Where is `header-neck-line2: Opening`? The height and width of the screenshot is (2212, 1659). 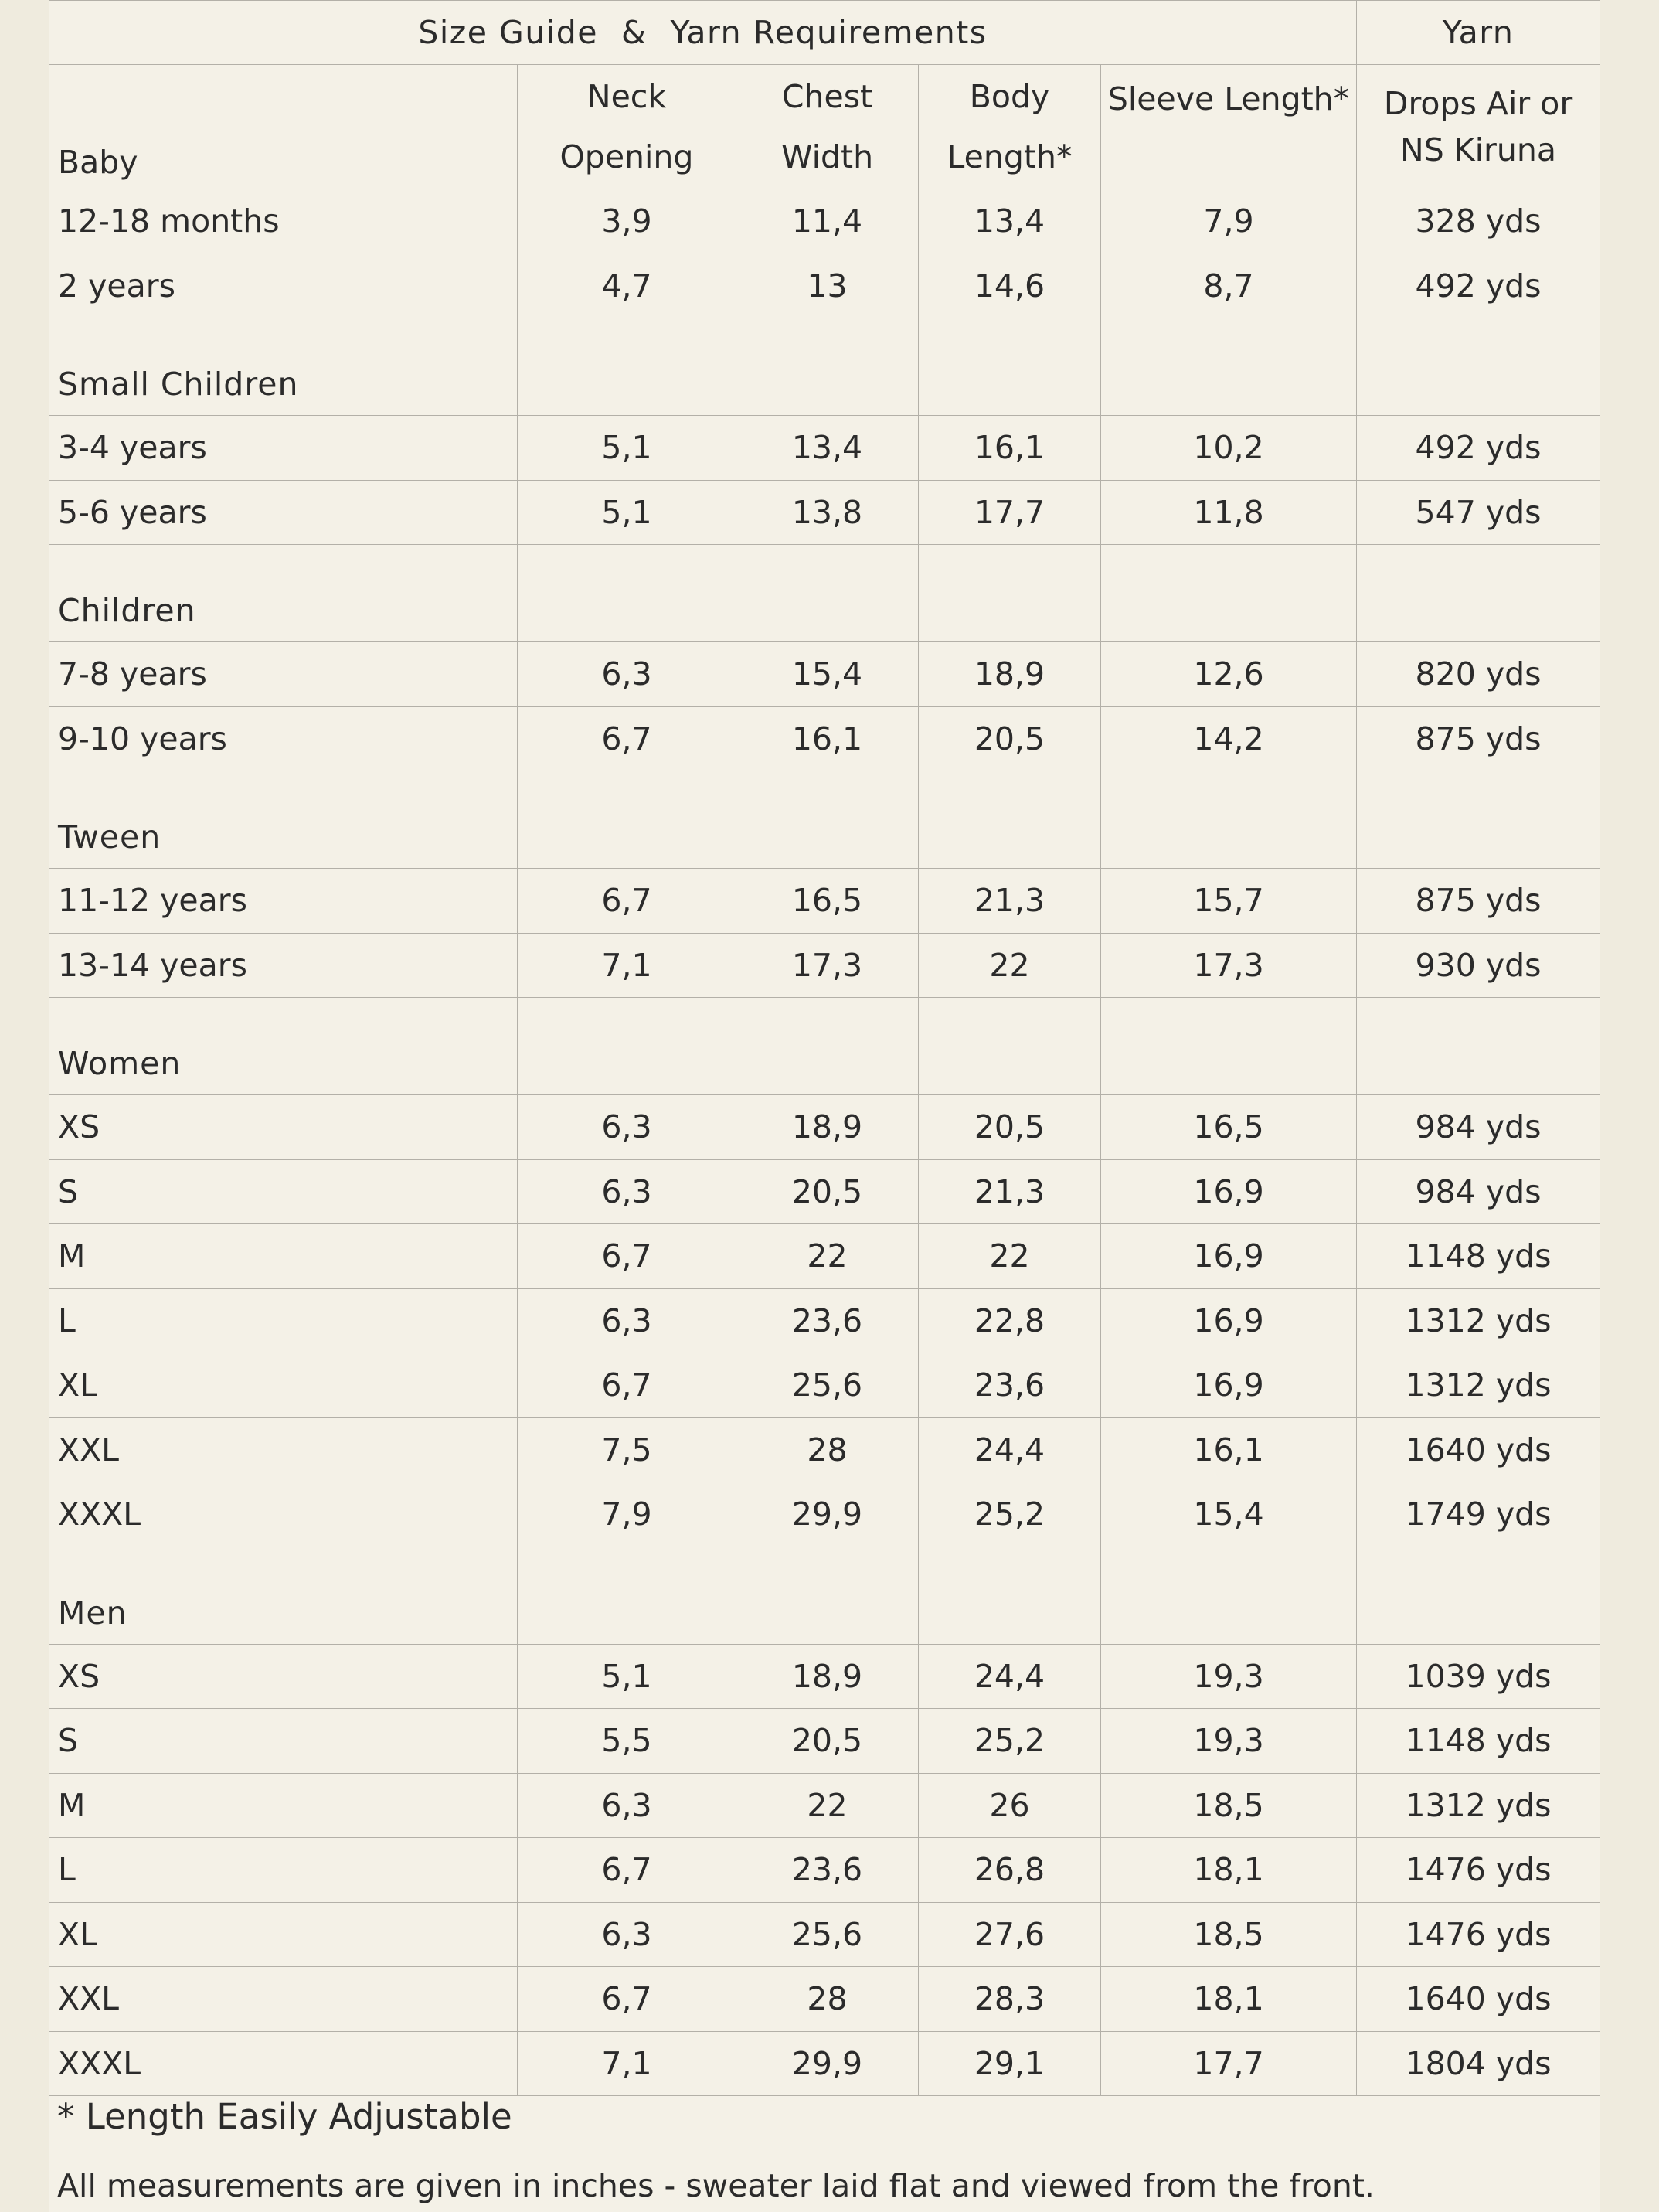
header-neck-line2: Opening is located at coordinates (626, 156).